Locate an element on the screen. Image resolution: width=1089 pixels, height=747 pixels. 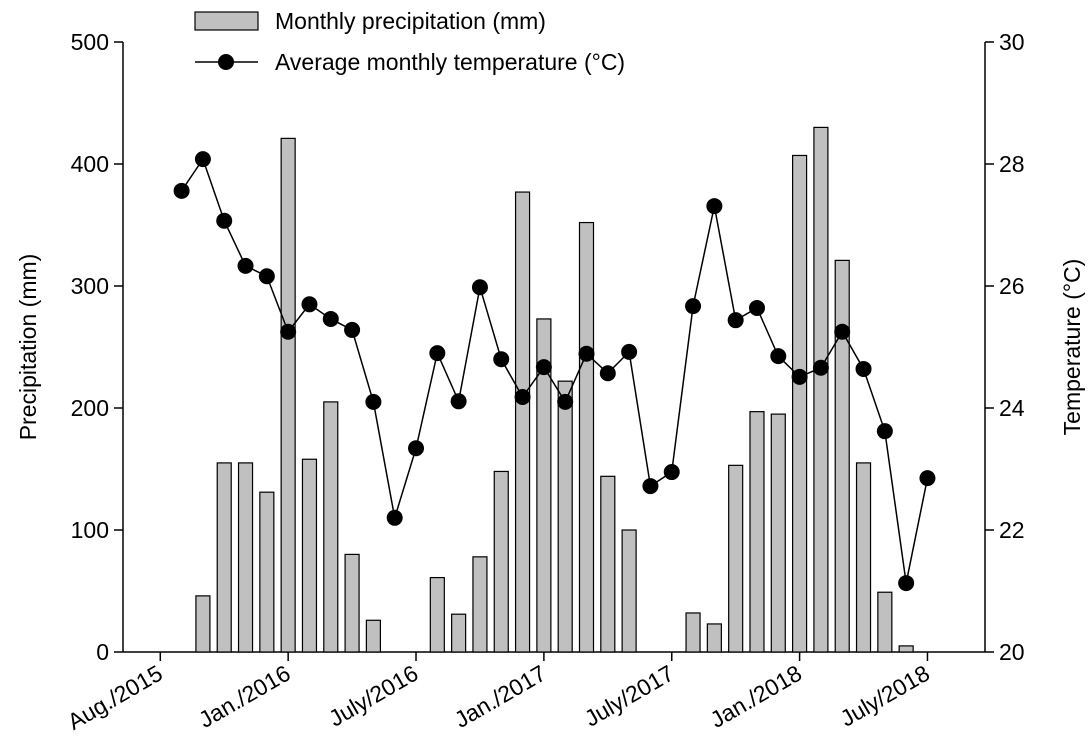
y2-tick-label: 26 is located at coordinates (1012, 286).